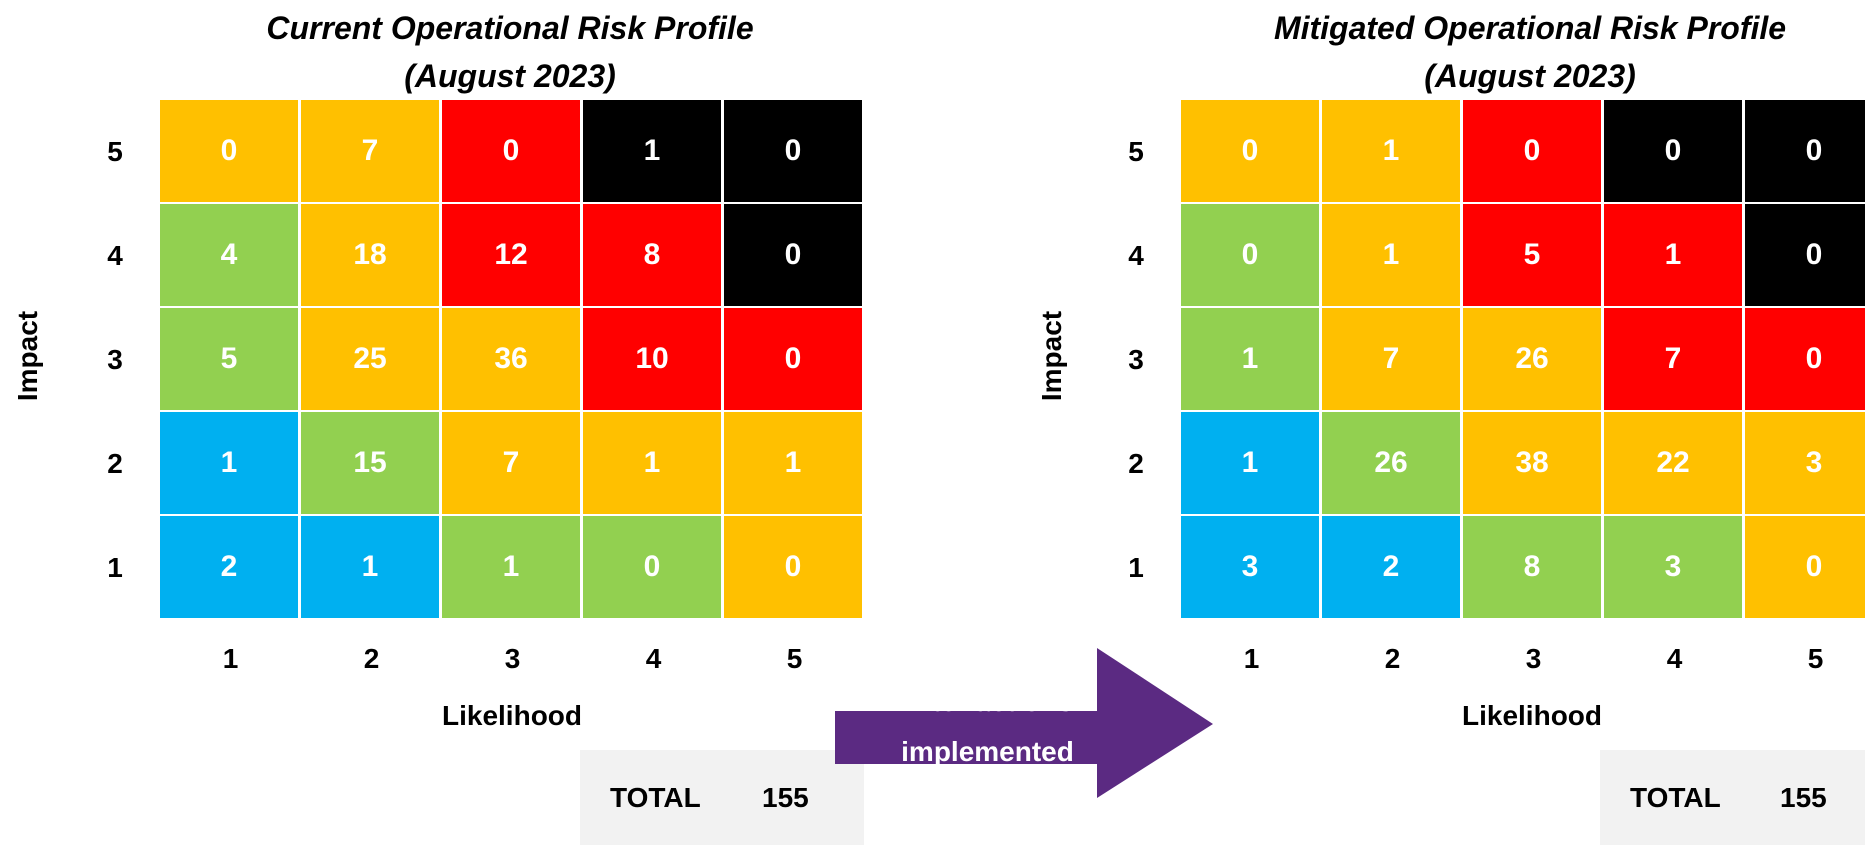  I want to click on mitigated-x-tick-3: 3, so click(1533, 658).